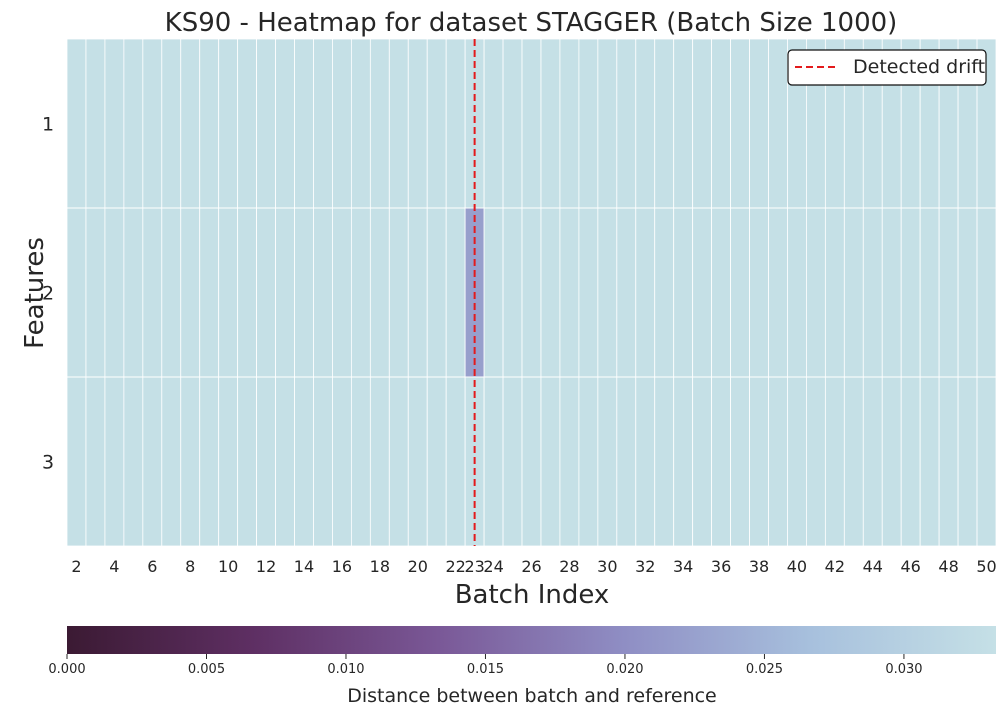  Describe the element at coordinates (114, 566) in the screenshot. I see `x-tick-label: 4` at that location.